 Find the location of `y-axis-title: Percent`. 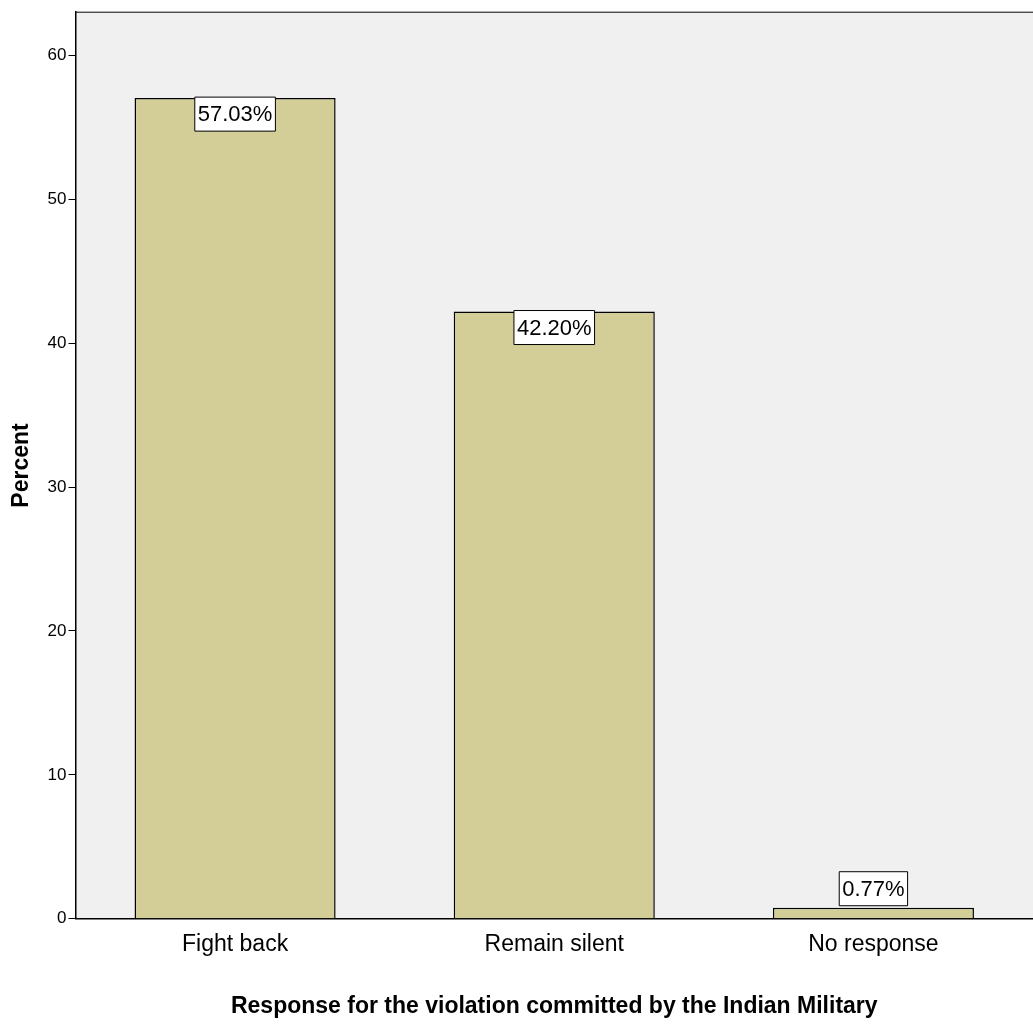

y-axis-title: Percent is located at coordinates (20, 465).